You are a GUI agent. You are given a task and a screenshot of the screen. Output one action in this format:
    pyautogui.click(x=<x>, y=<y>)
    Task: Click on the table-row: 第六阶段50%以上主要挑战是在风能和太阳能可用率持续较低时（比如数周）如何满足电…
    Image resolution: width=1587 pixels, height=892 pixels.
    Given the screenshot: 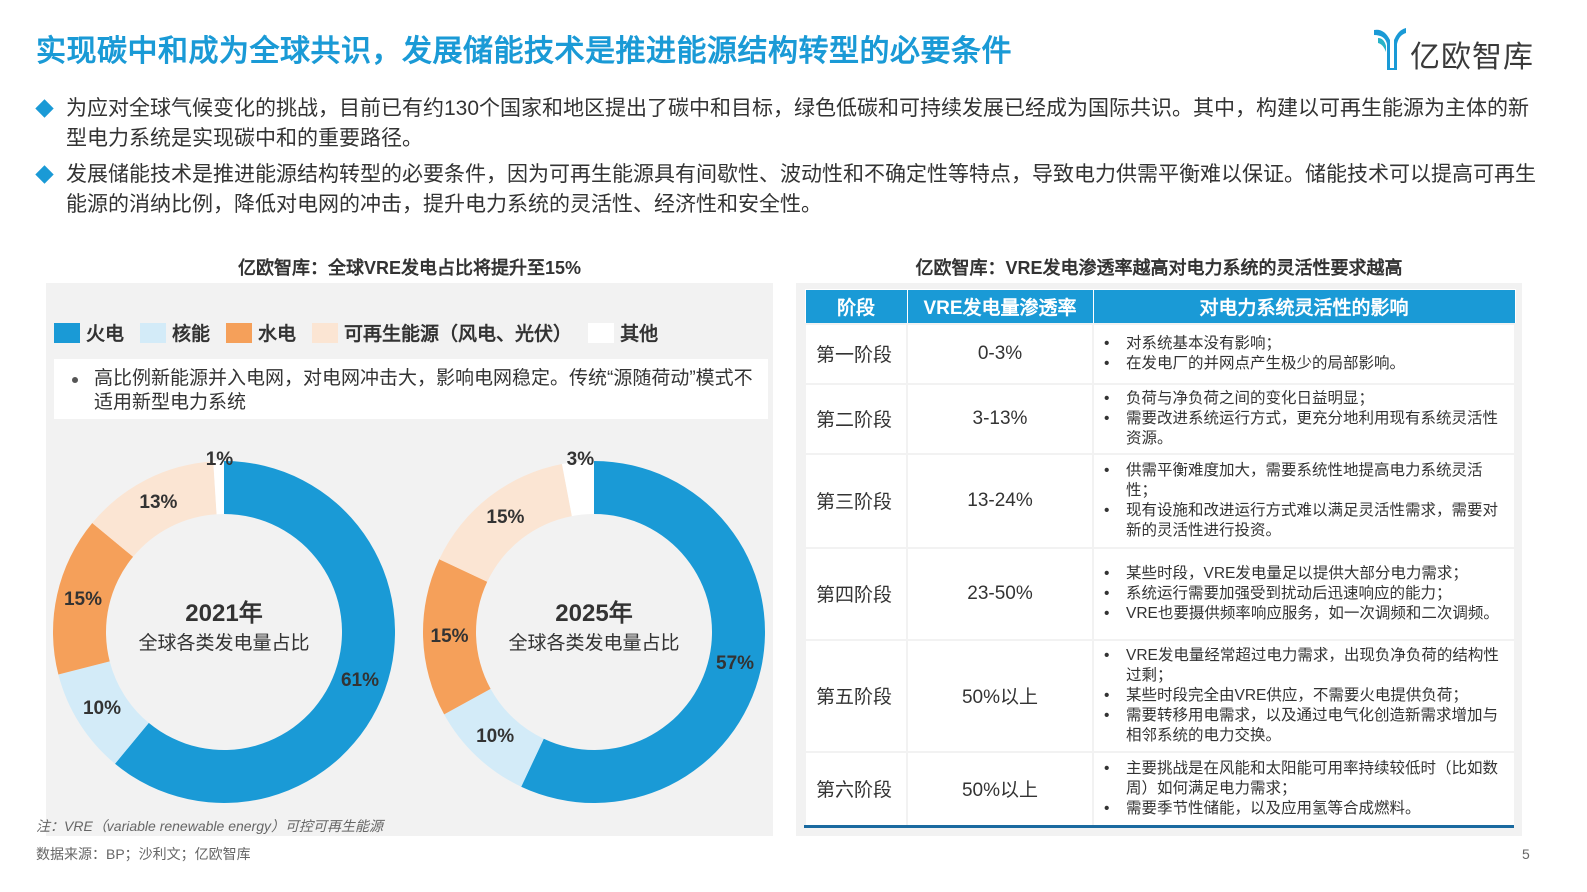 What is the action you would take?
    pyautogui.click(x=1160, y=788)
    